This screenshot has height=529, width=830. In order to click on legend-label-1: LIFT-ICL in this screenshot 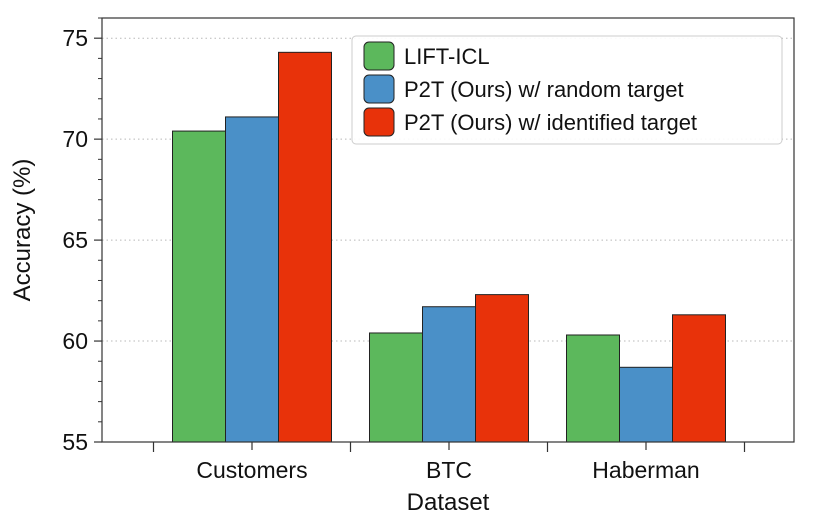, I will do `click(447, 56)`.